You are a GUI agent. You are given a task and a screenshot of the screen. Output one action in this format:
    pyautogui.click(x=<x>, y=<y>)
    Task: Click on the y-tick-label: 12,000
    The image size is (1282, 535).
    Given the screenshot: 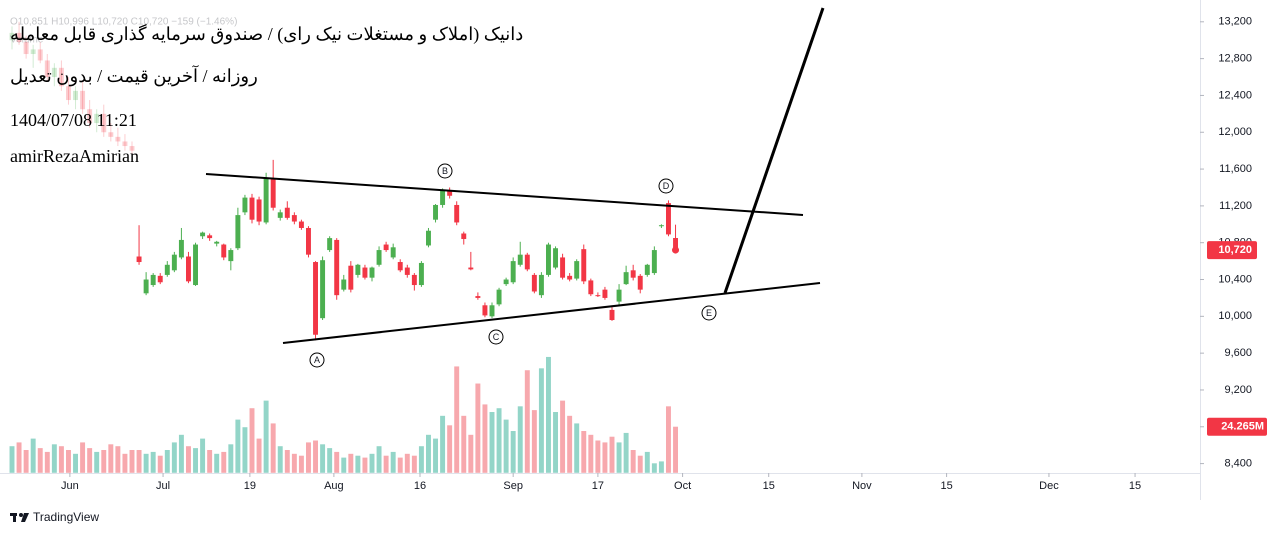 What is the action you would take?
    pyautogui.click(x=1235, y=132)
    